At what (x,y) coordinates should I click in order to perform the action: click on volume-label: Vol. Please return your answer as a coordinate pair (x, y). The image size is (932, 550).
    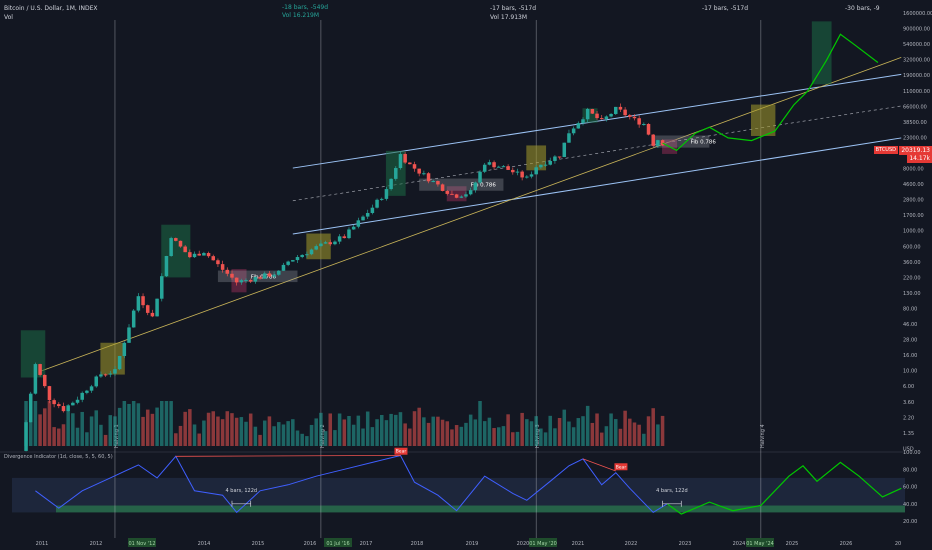
    Looking at the image, I should click on (8, 17).